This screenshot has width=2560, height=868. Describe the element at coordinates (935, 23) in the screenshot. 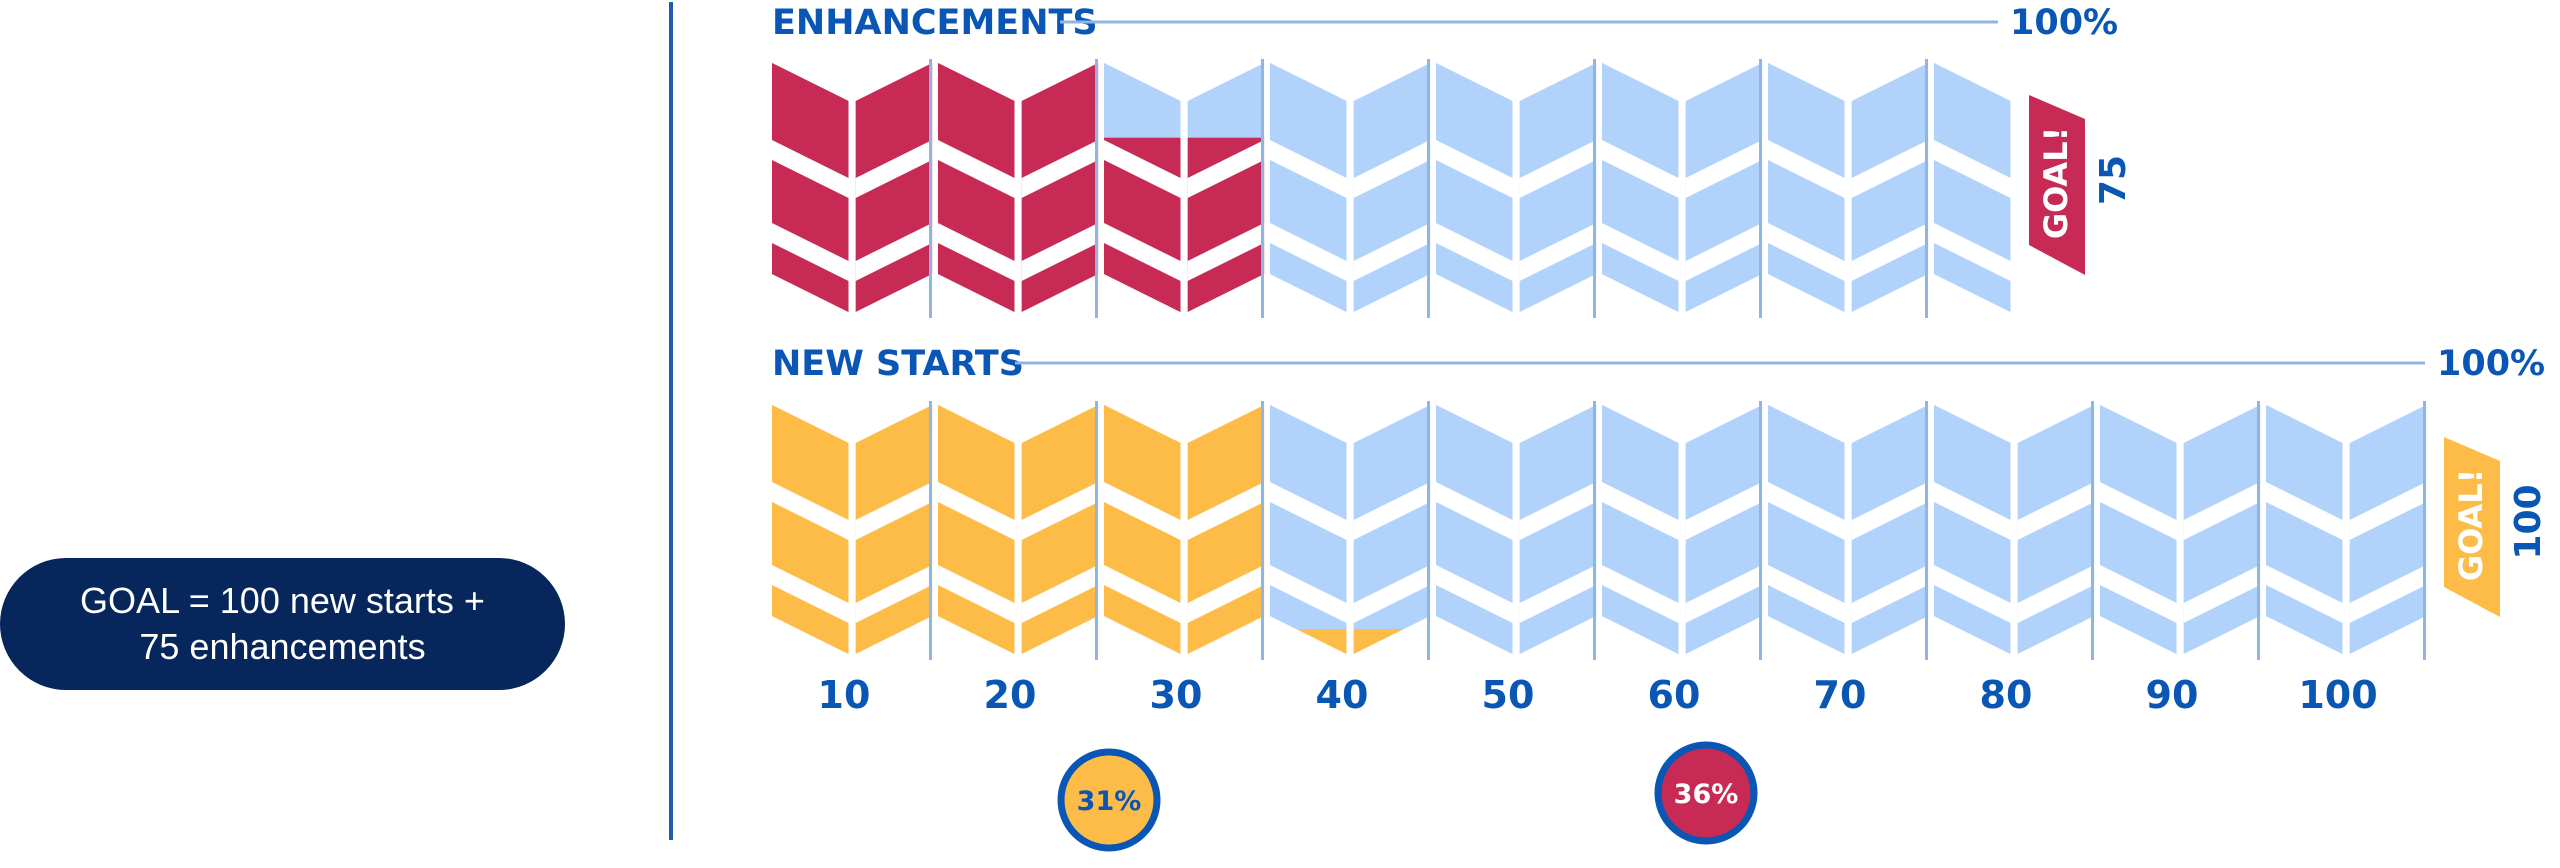

I see `row-title-0: ENHANCEMENTS` at that location.